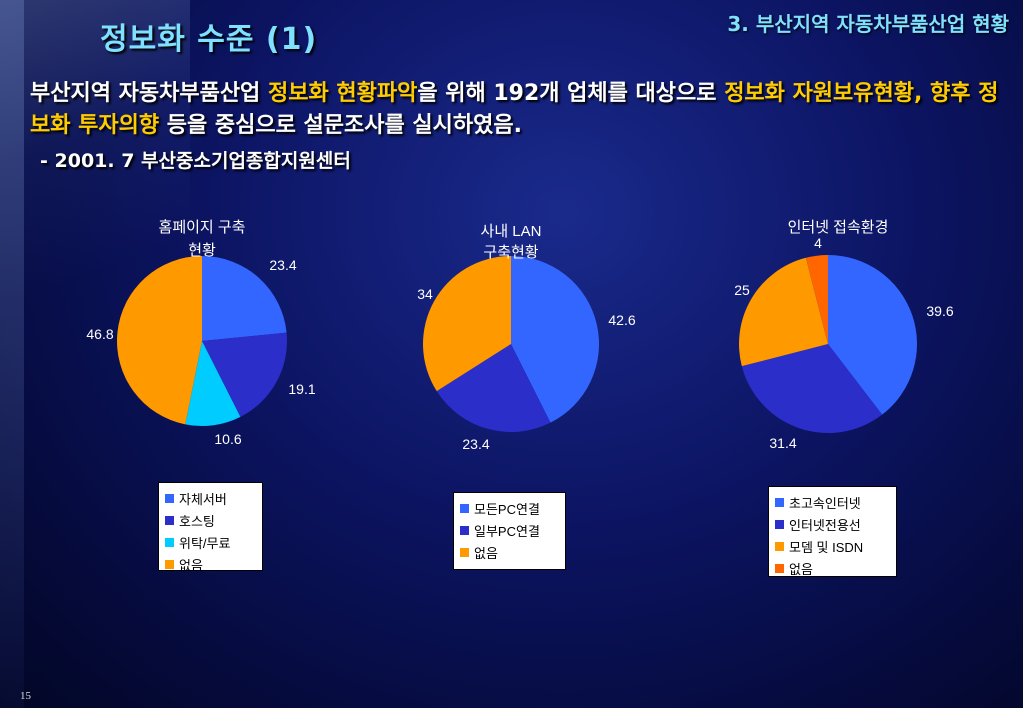 The height and width of the screenshot is (708, 1023). I want to click on data-label-2-0: 39.6, so click(939, 311).